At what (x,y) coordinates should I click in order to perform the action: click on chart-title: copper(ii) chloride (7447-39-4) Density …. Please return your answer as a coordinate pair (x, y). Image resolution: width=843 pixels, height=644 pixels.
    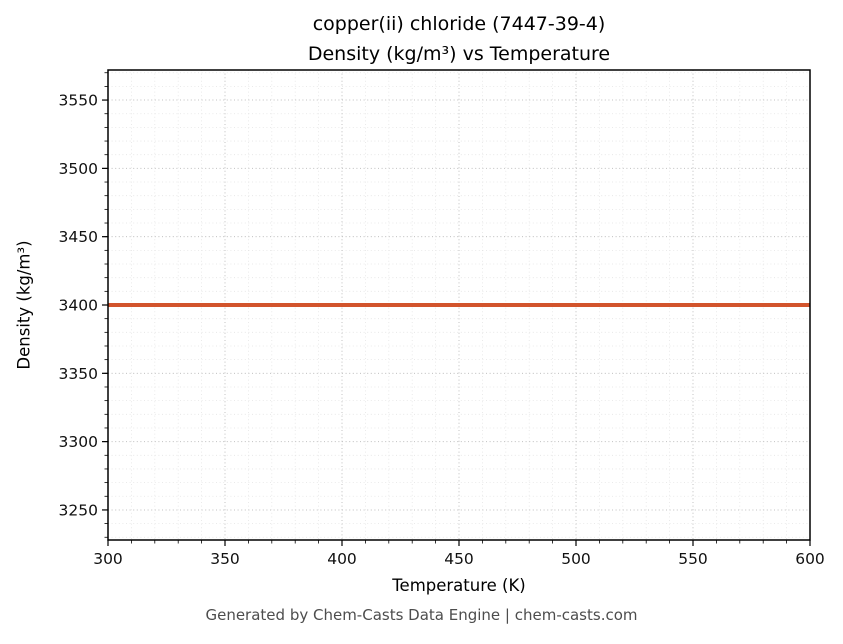
    Looking at the image, I should click on (459, 39).